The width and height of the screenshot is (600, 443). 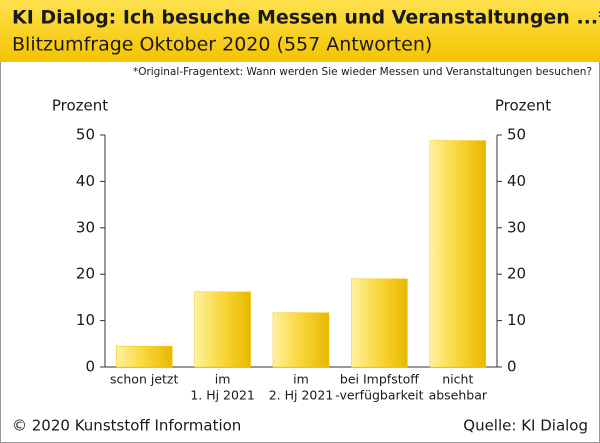 What do you see at coordinates (85, 320) in the screenshot?
I see `y-tick-label: 10` at bounding box center [85, 320].